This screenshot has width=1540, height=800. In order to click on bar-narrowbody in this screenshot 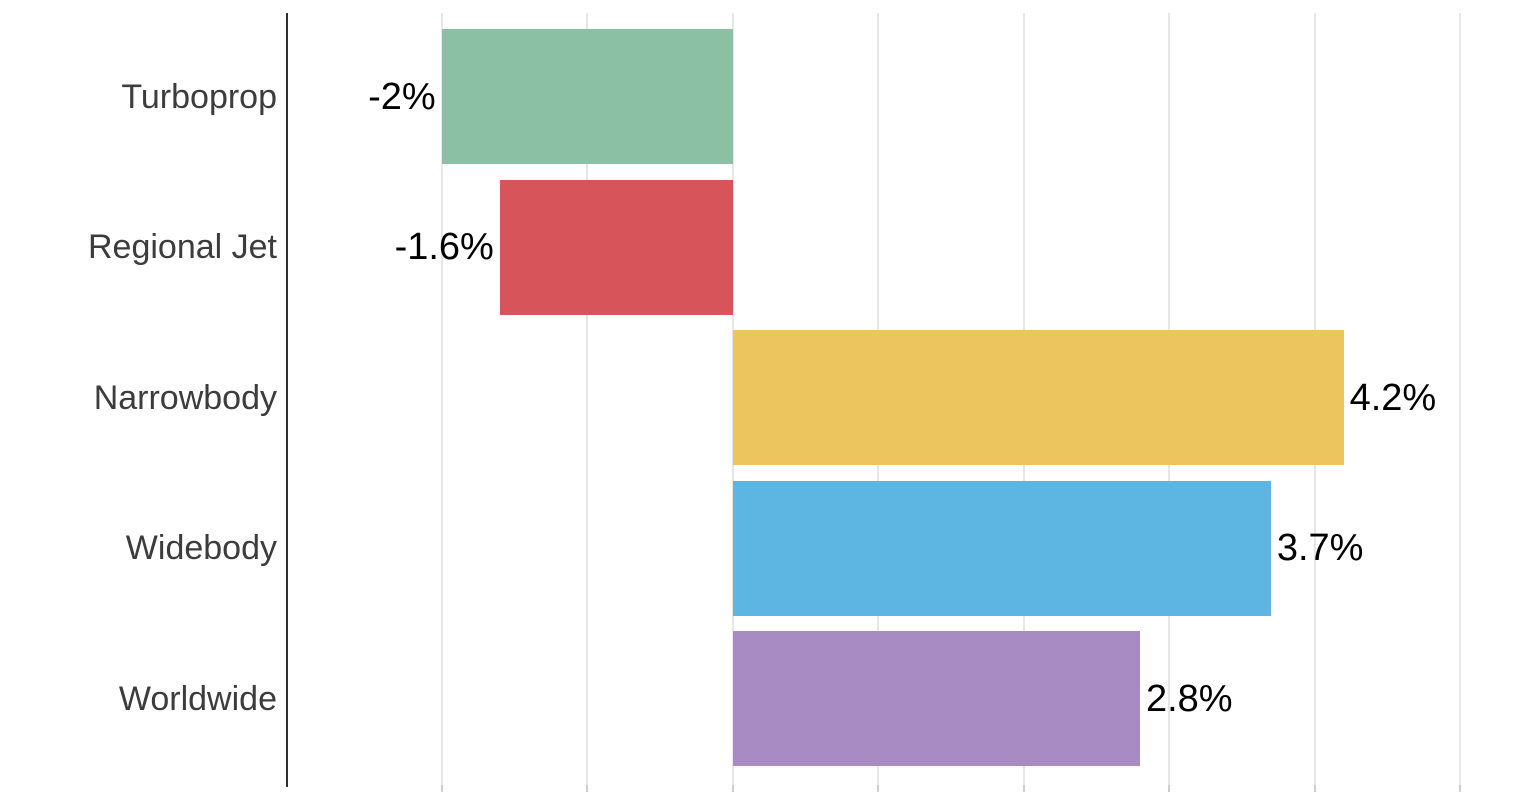, I will do `click(1038, 397)`.